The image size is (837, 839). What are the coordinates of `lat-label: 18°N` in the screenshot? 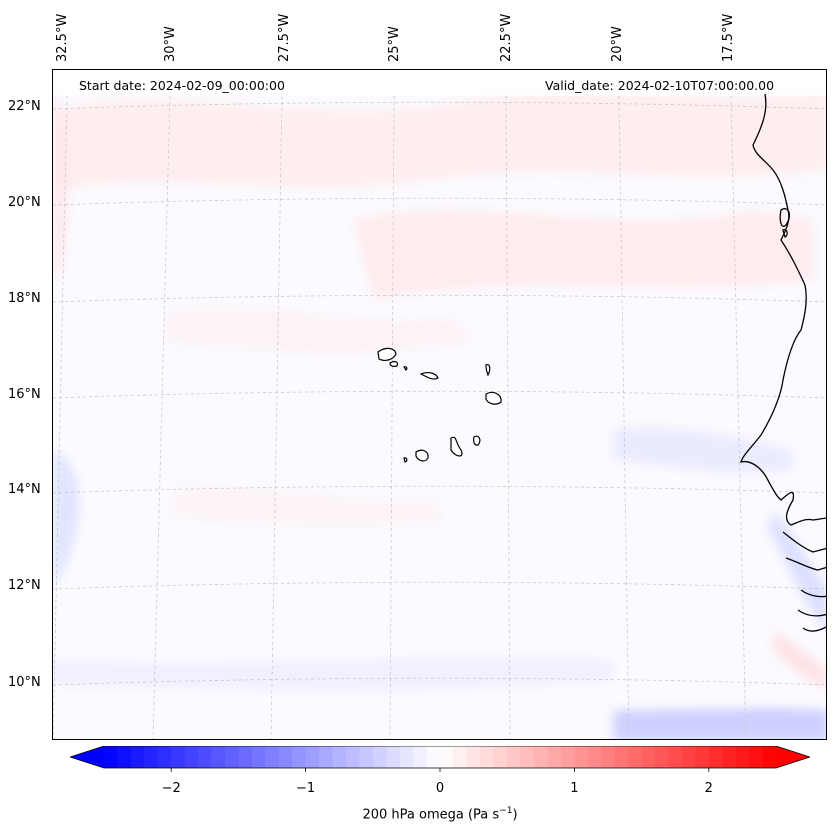 It's located at (24, 298).